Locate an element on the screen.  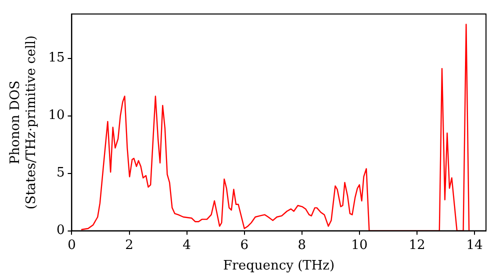
x-tick-label: 4 is located at coordinates (186, 245).